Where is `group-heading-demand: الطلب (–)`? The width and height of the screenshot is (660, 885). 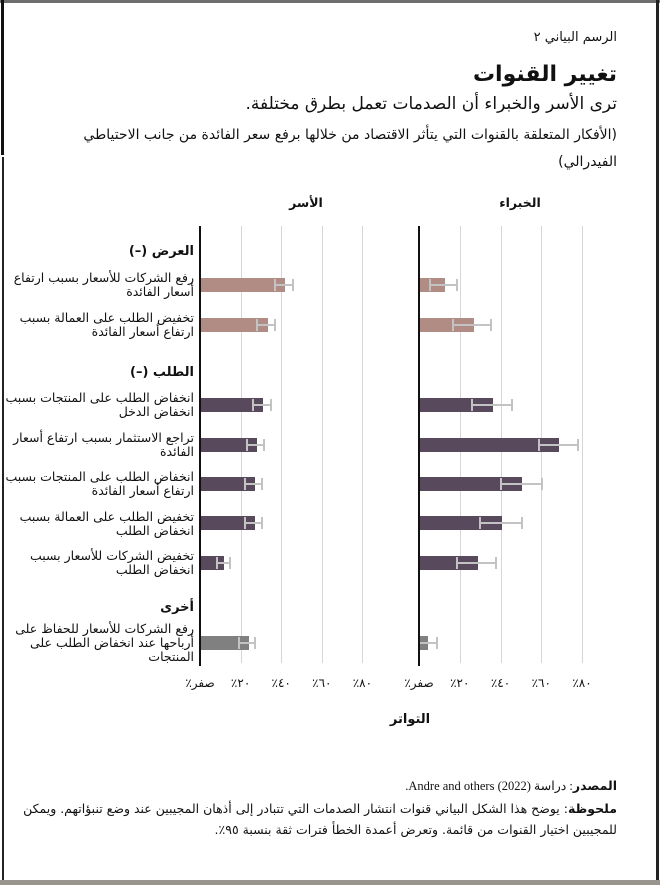
group-heading-demand: الطلب (–) is located at coordinates (162, 372).